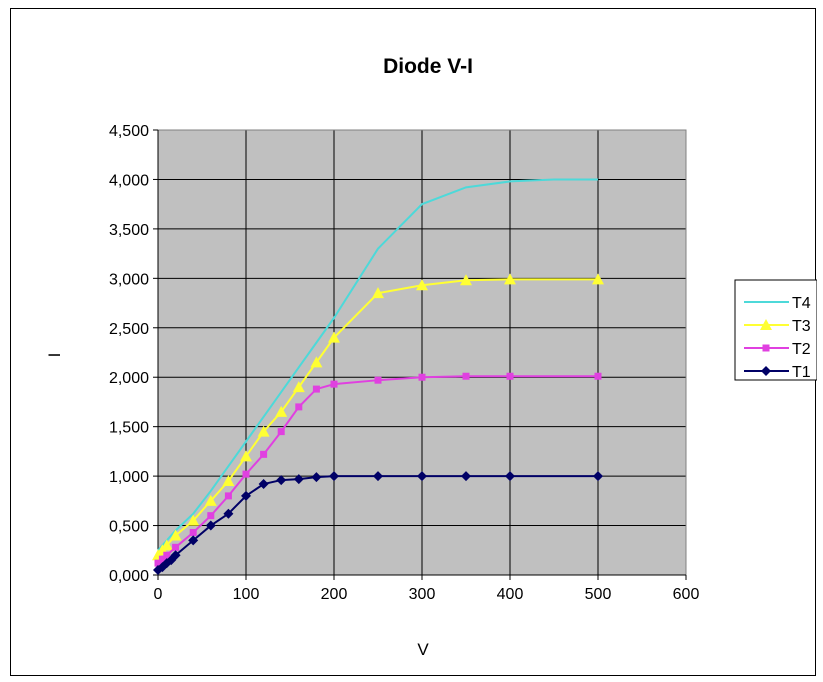 Image resolution: width=823 pixels, height=682 pixels. What do you see at coordinates (334, 594) in the screenshot?
I see `x-tick-label: 200` at bounding box center [334, 594].